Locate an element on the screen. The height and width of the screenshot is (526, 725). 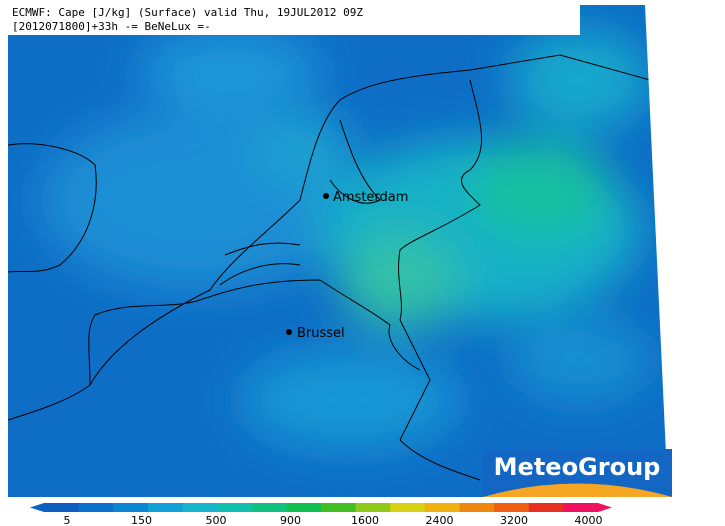
colorbar-label: 5 is located at coordinates (67, 520).